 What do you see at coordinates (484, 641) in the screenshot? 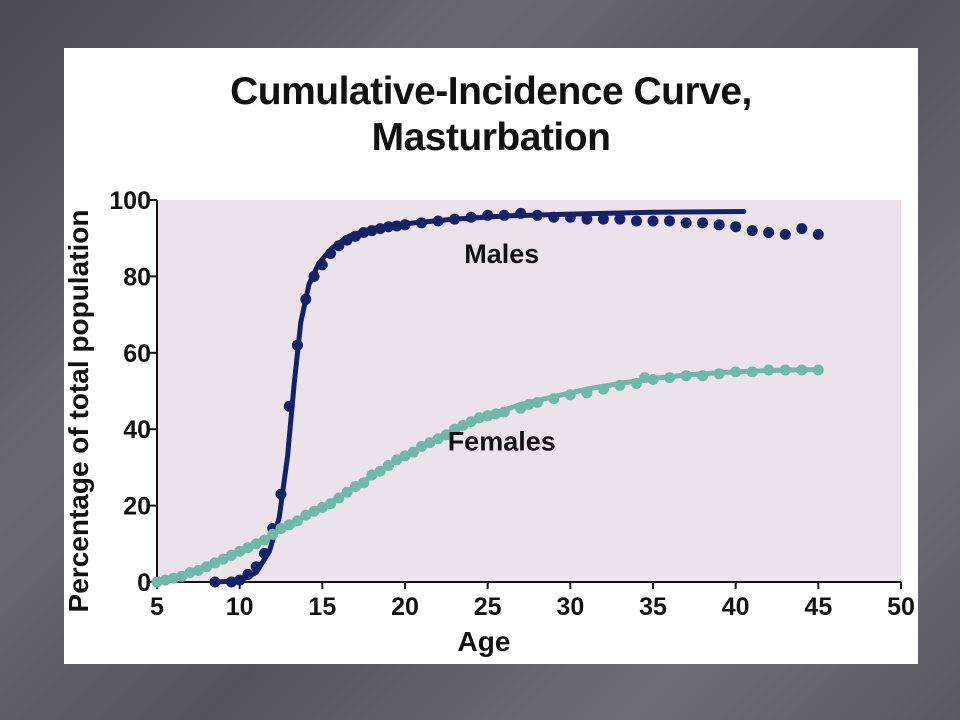
I see `x-axis-title: Age` at bounding box center [484, 641].